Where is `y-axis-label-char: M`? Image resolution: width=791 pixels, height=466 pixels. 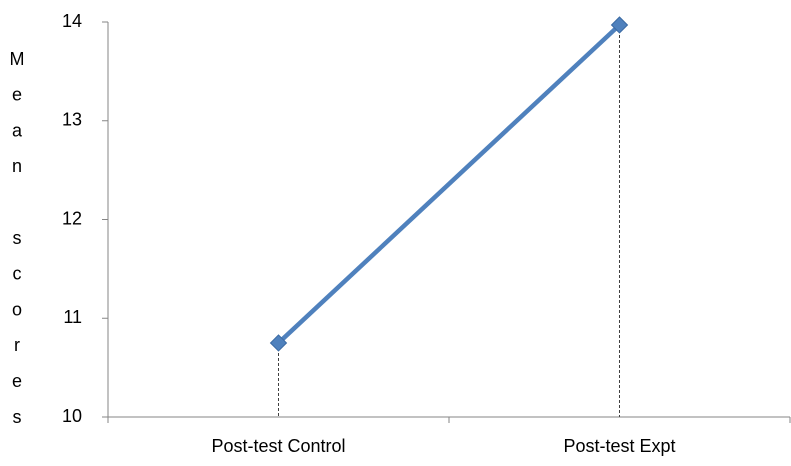
y-axis-label-char: M is located at coordinates (17, 59).